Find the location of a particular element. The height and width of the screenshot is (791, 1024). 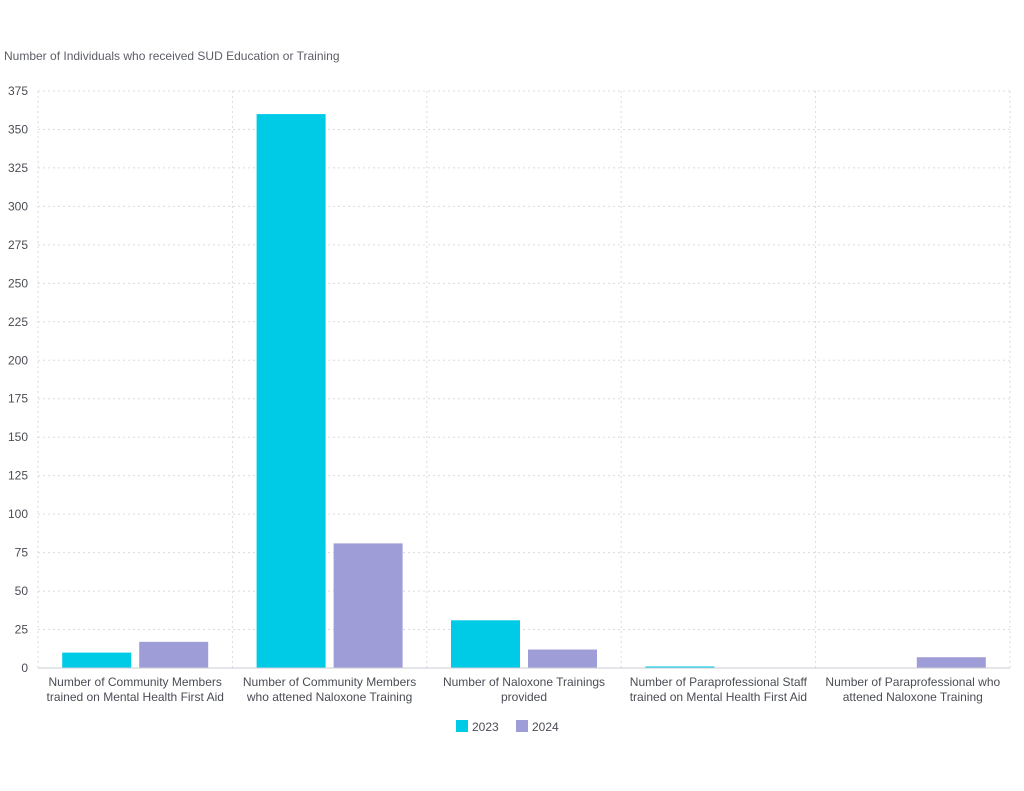

y-tick-label: 0 is located at coordinates (24, 668).